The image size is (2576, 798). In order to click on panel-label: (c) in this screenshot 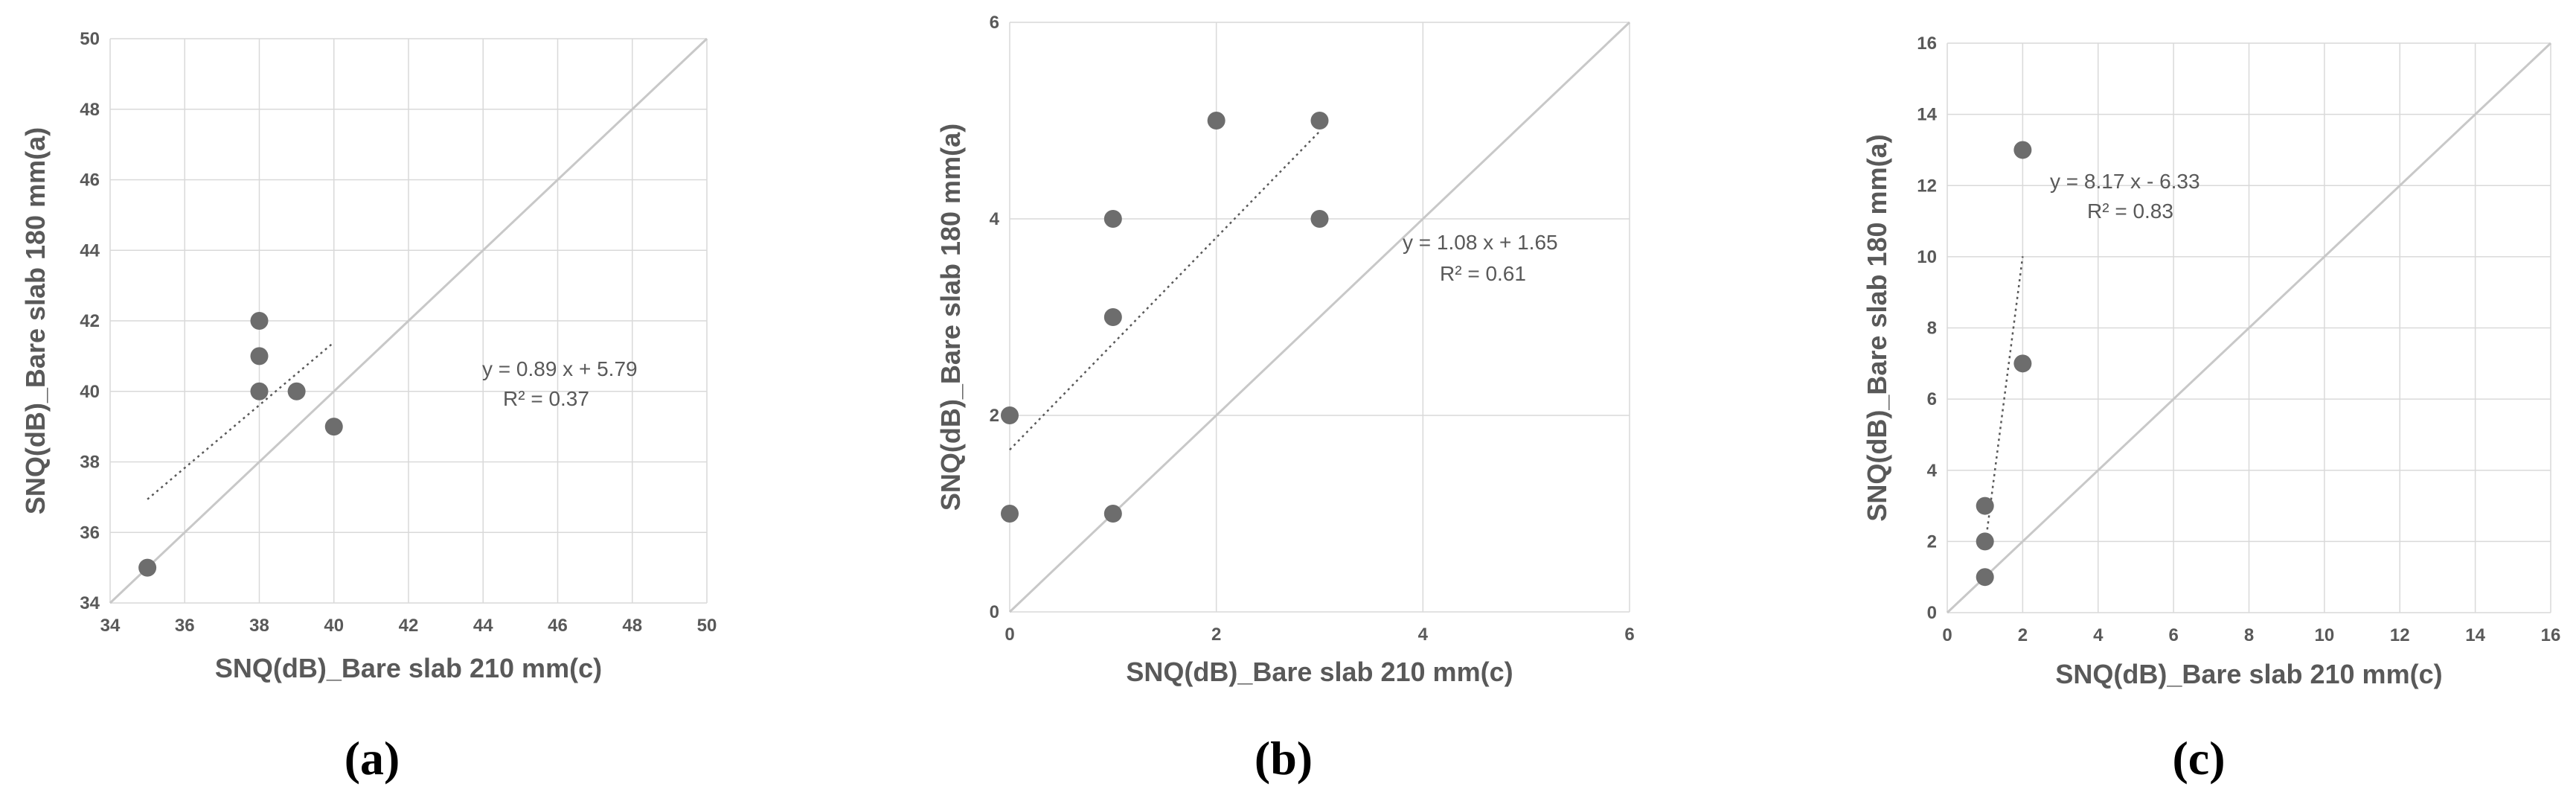, I will do `click(2198, 758)`.